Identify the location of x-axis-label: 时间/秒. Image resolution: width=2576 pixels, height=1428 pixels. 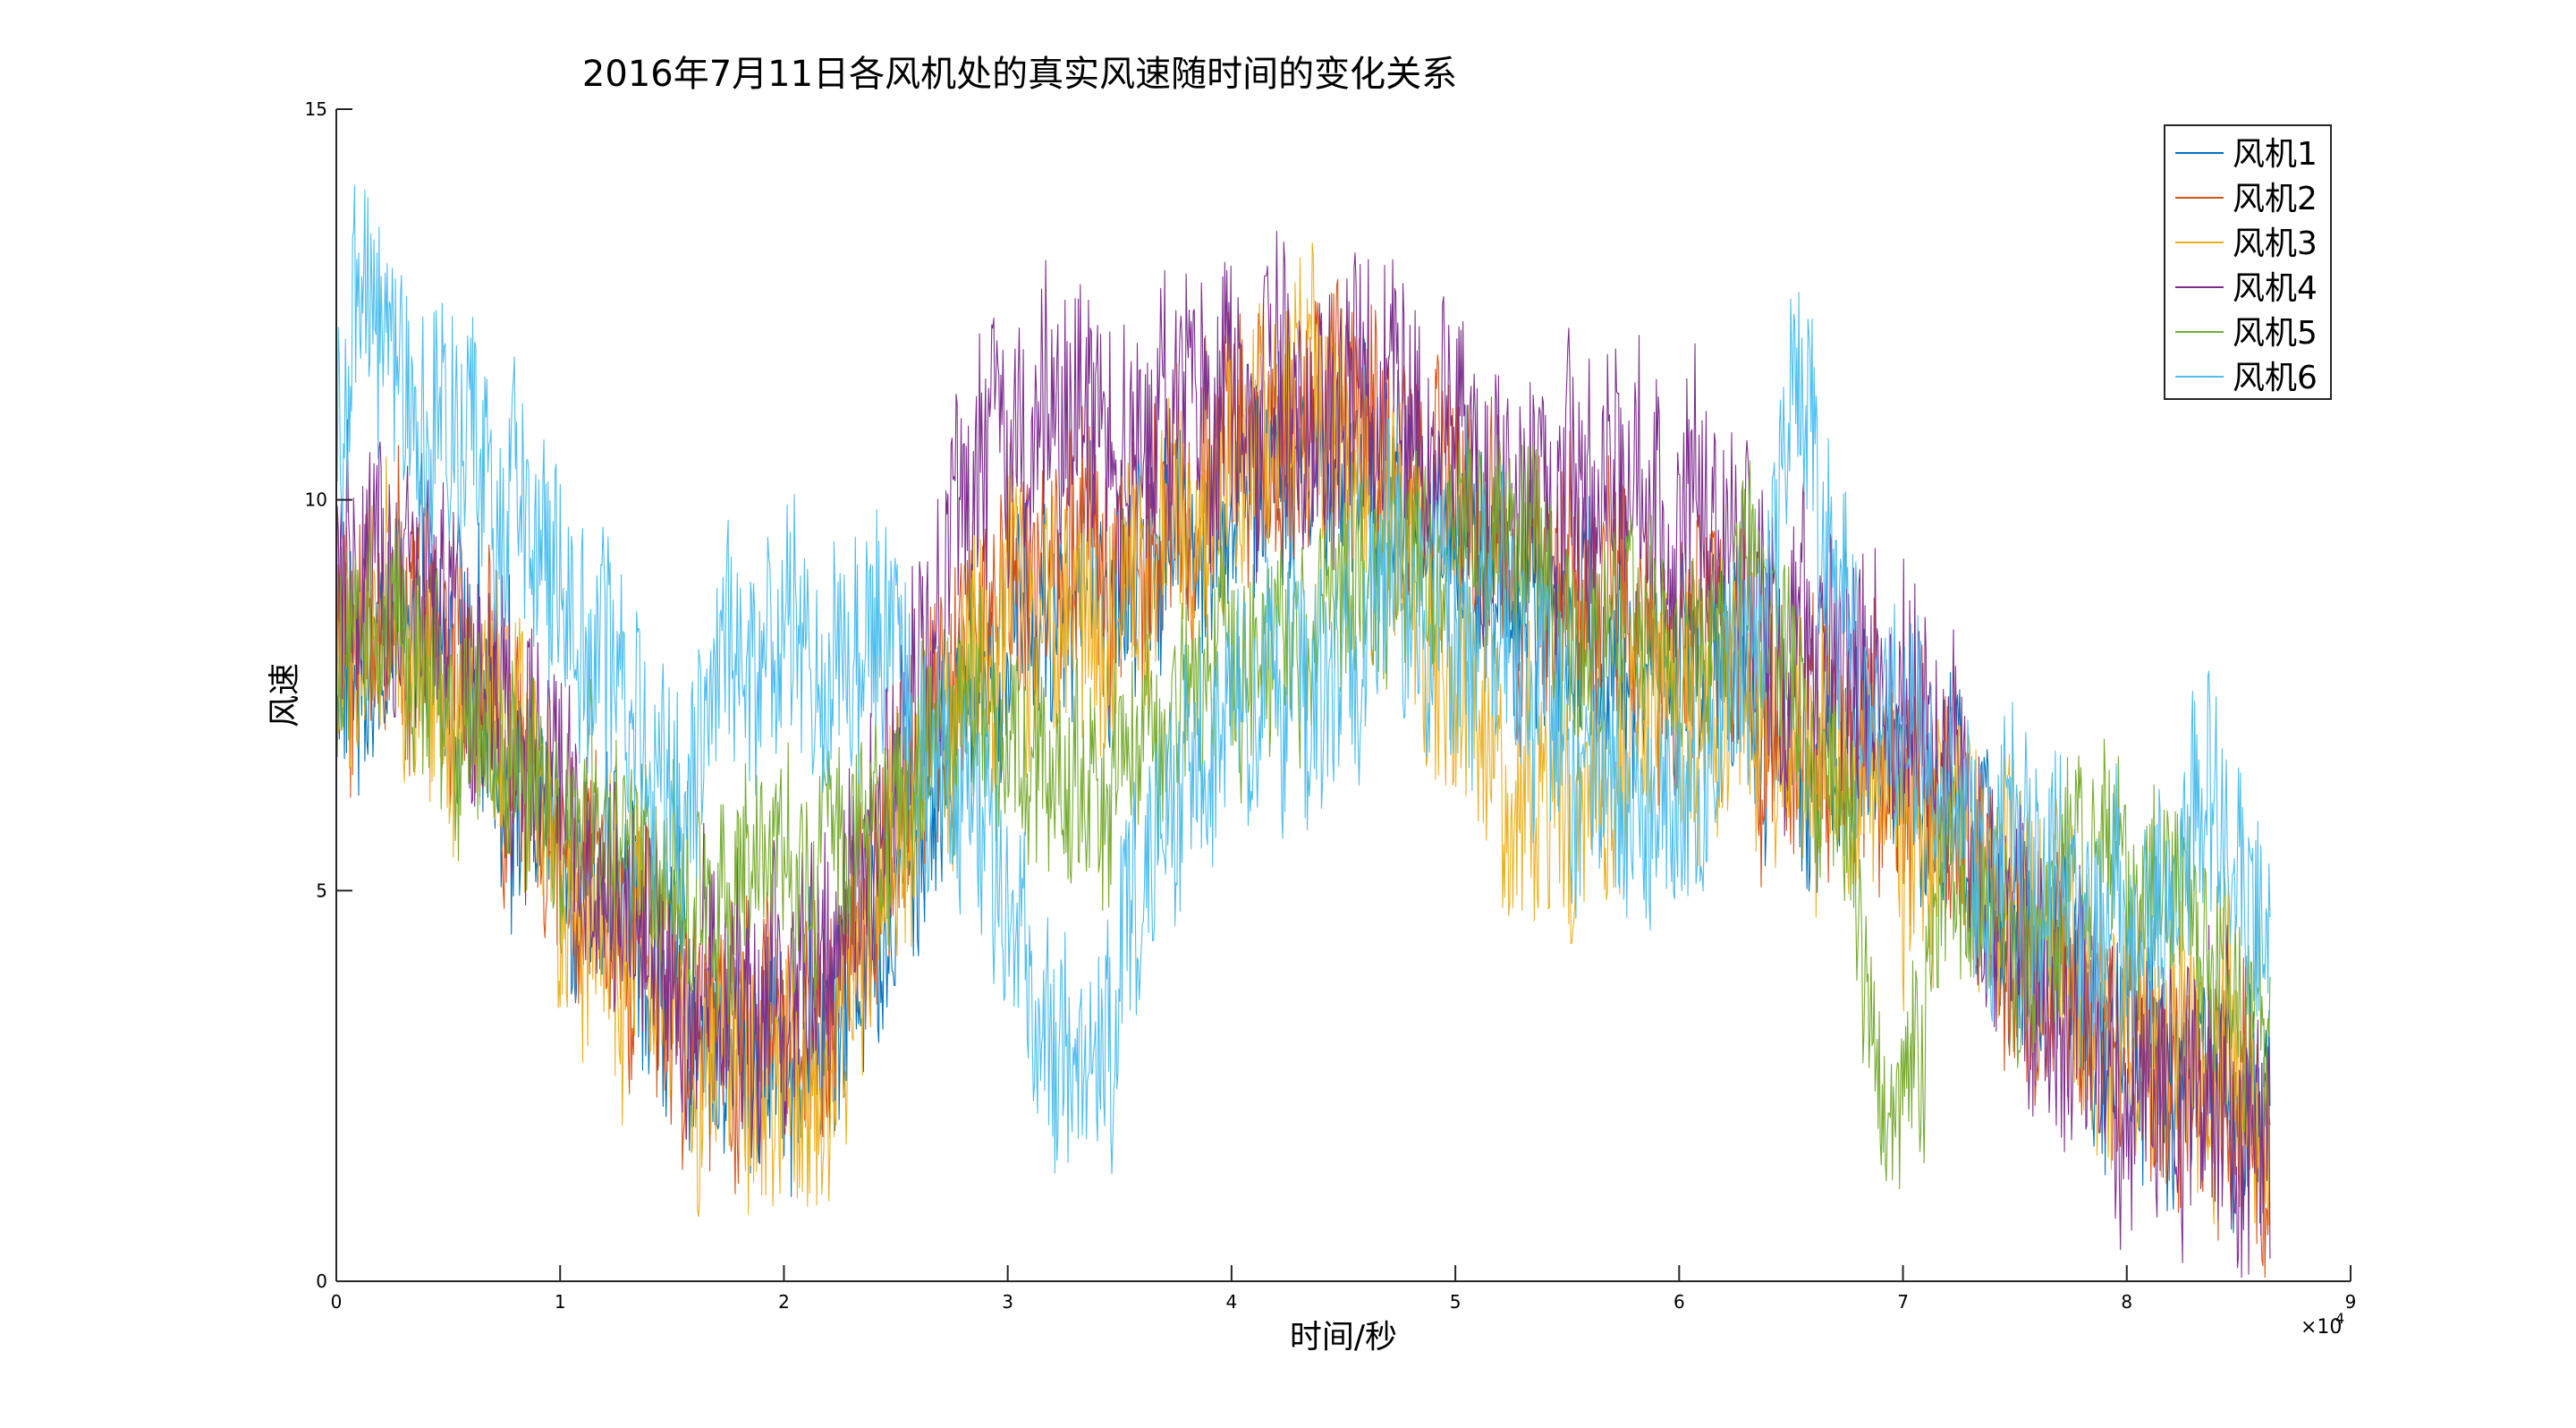
(1343, 1338).